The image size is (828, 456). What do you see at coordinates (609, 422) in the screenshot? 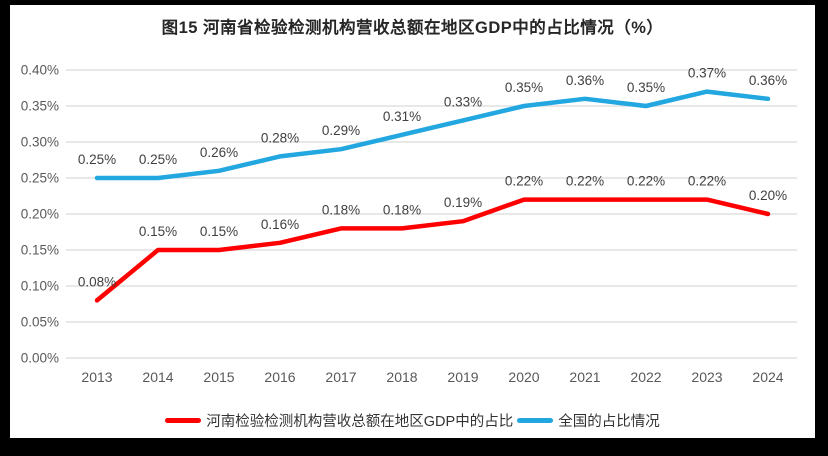
I see `legend-label-national: 全国的占比情况` at bounding box center [609, 422].